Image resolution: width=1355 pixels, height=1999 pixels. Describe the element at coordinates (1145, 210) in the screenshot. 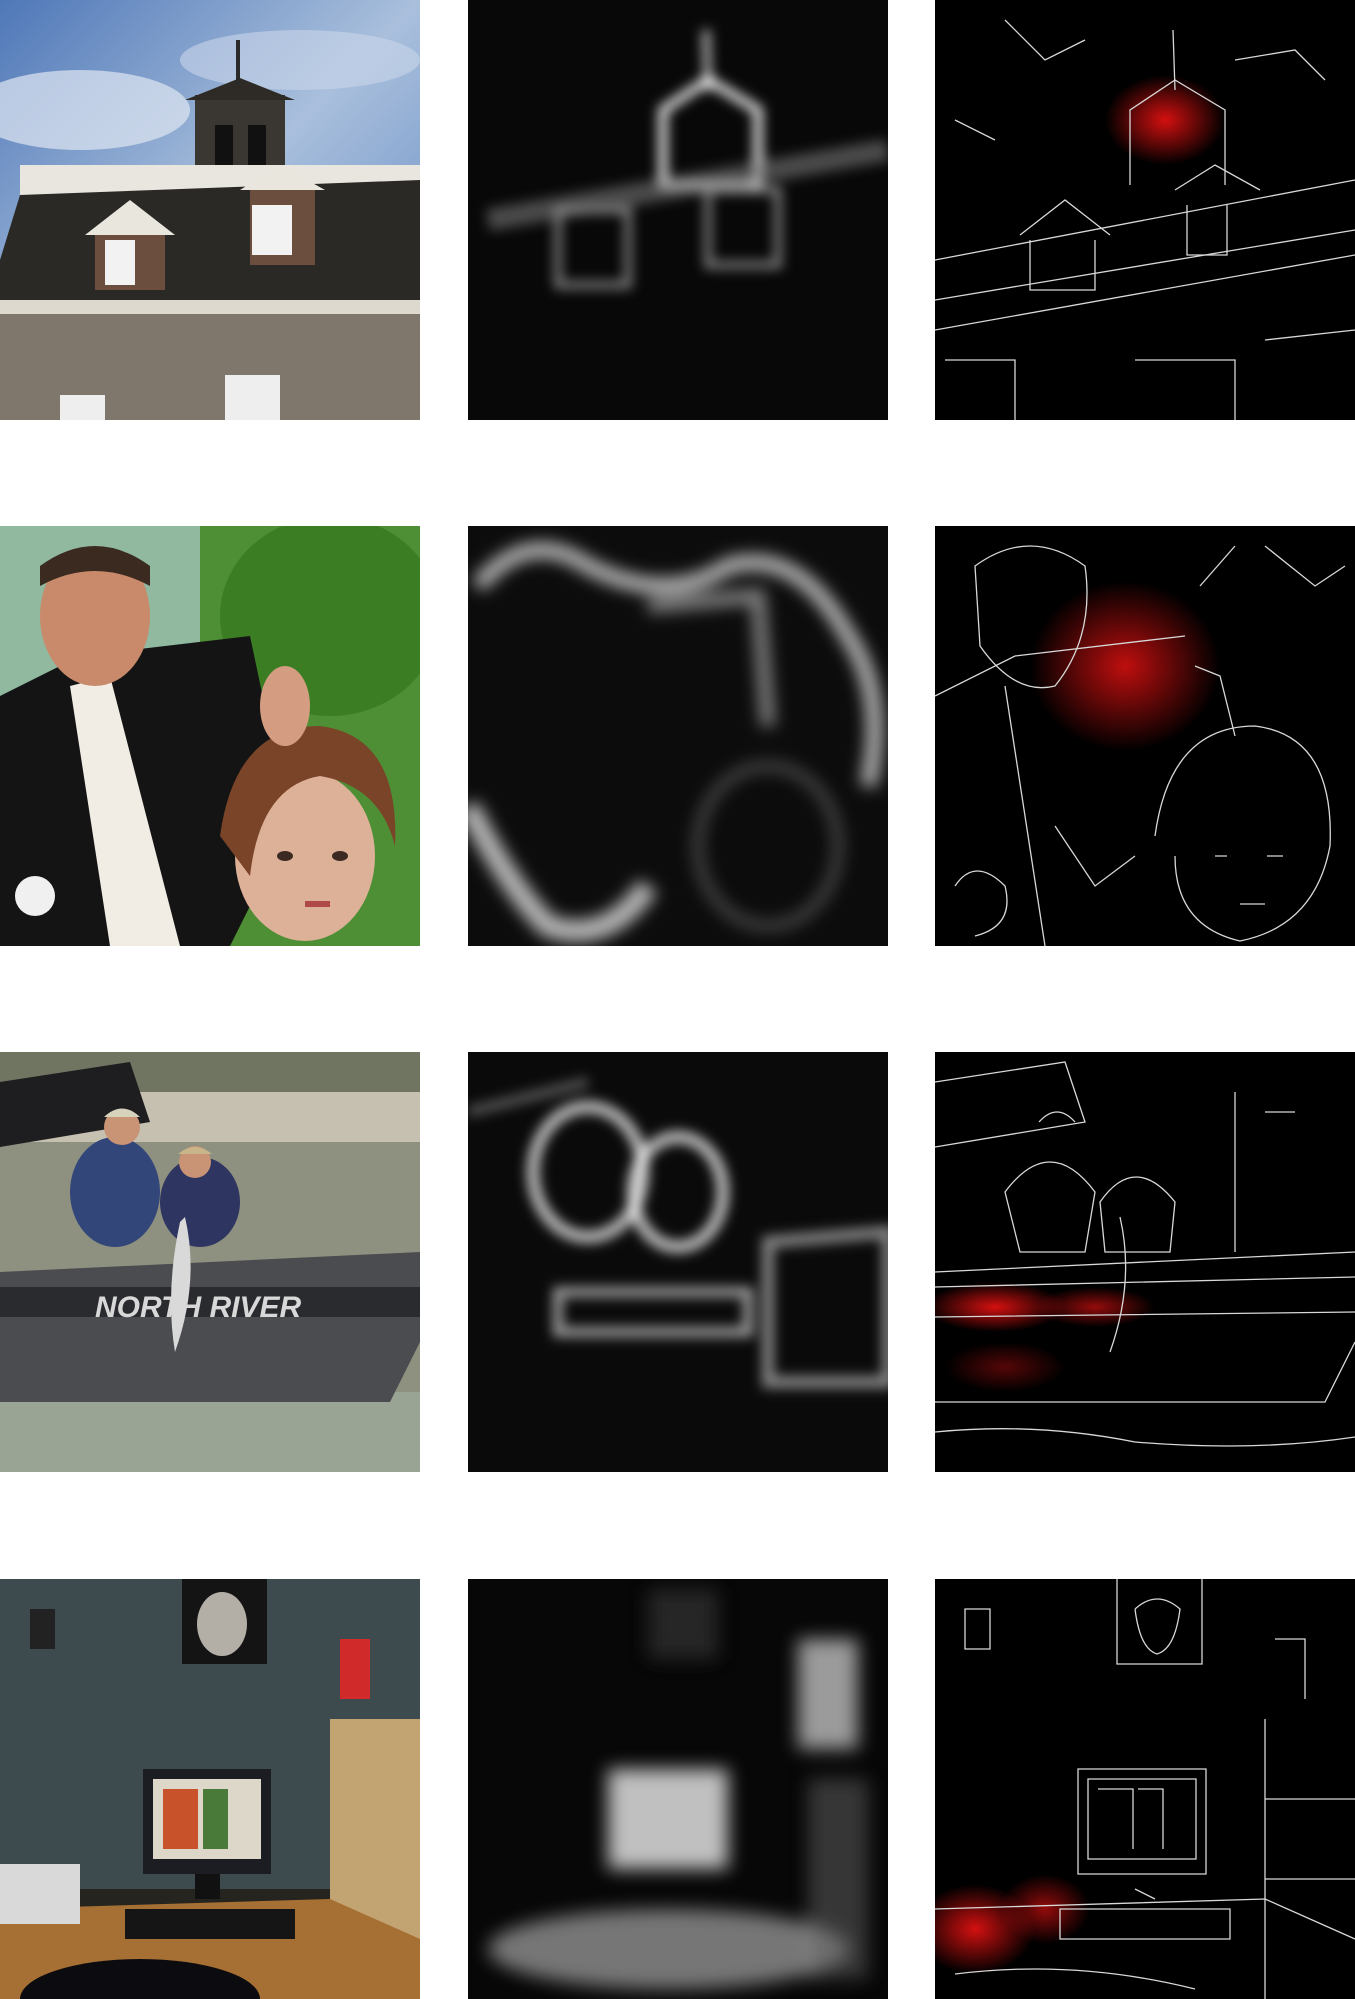

I see `edge-overlay-building` at that location.